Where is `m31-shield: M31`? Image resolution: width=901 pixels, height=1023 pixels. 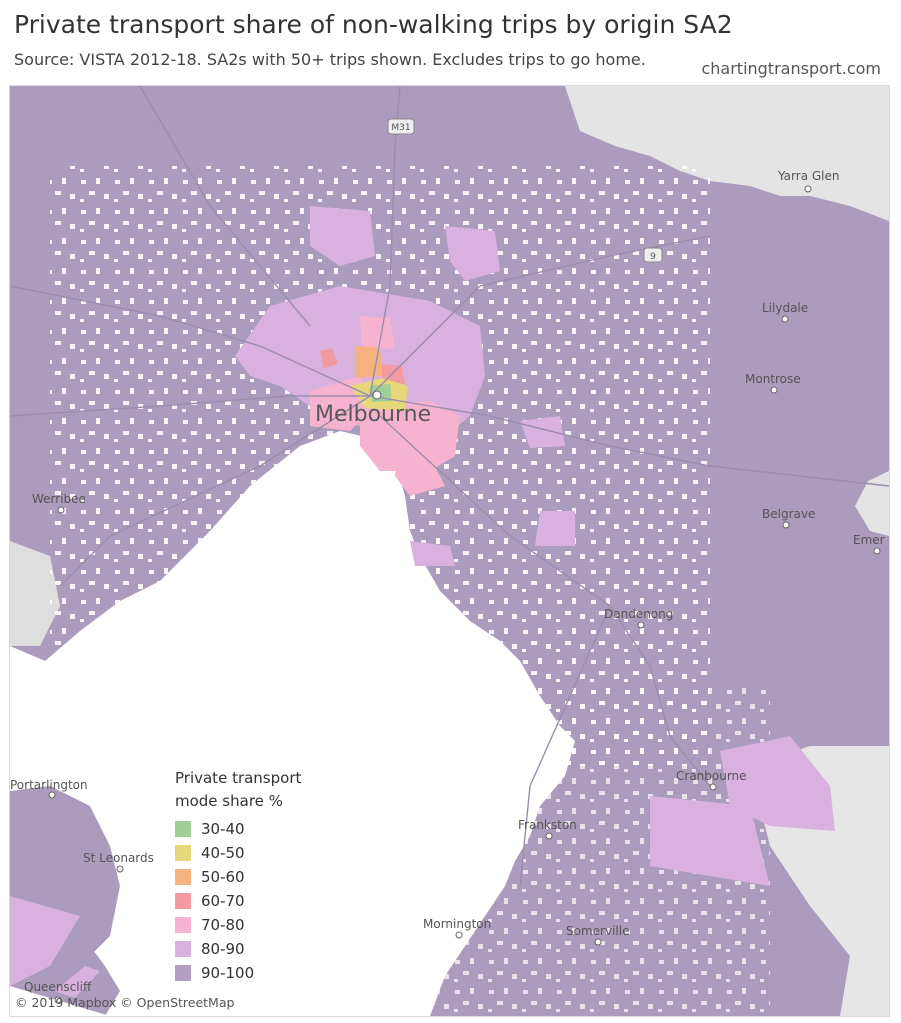
m31-shield: M31 is located at coordinates (401, 126).